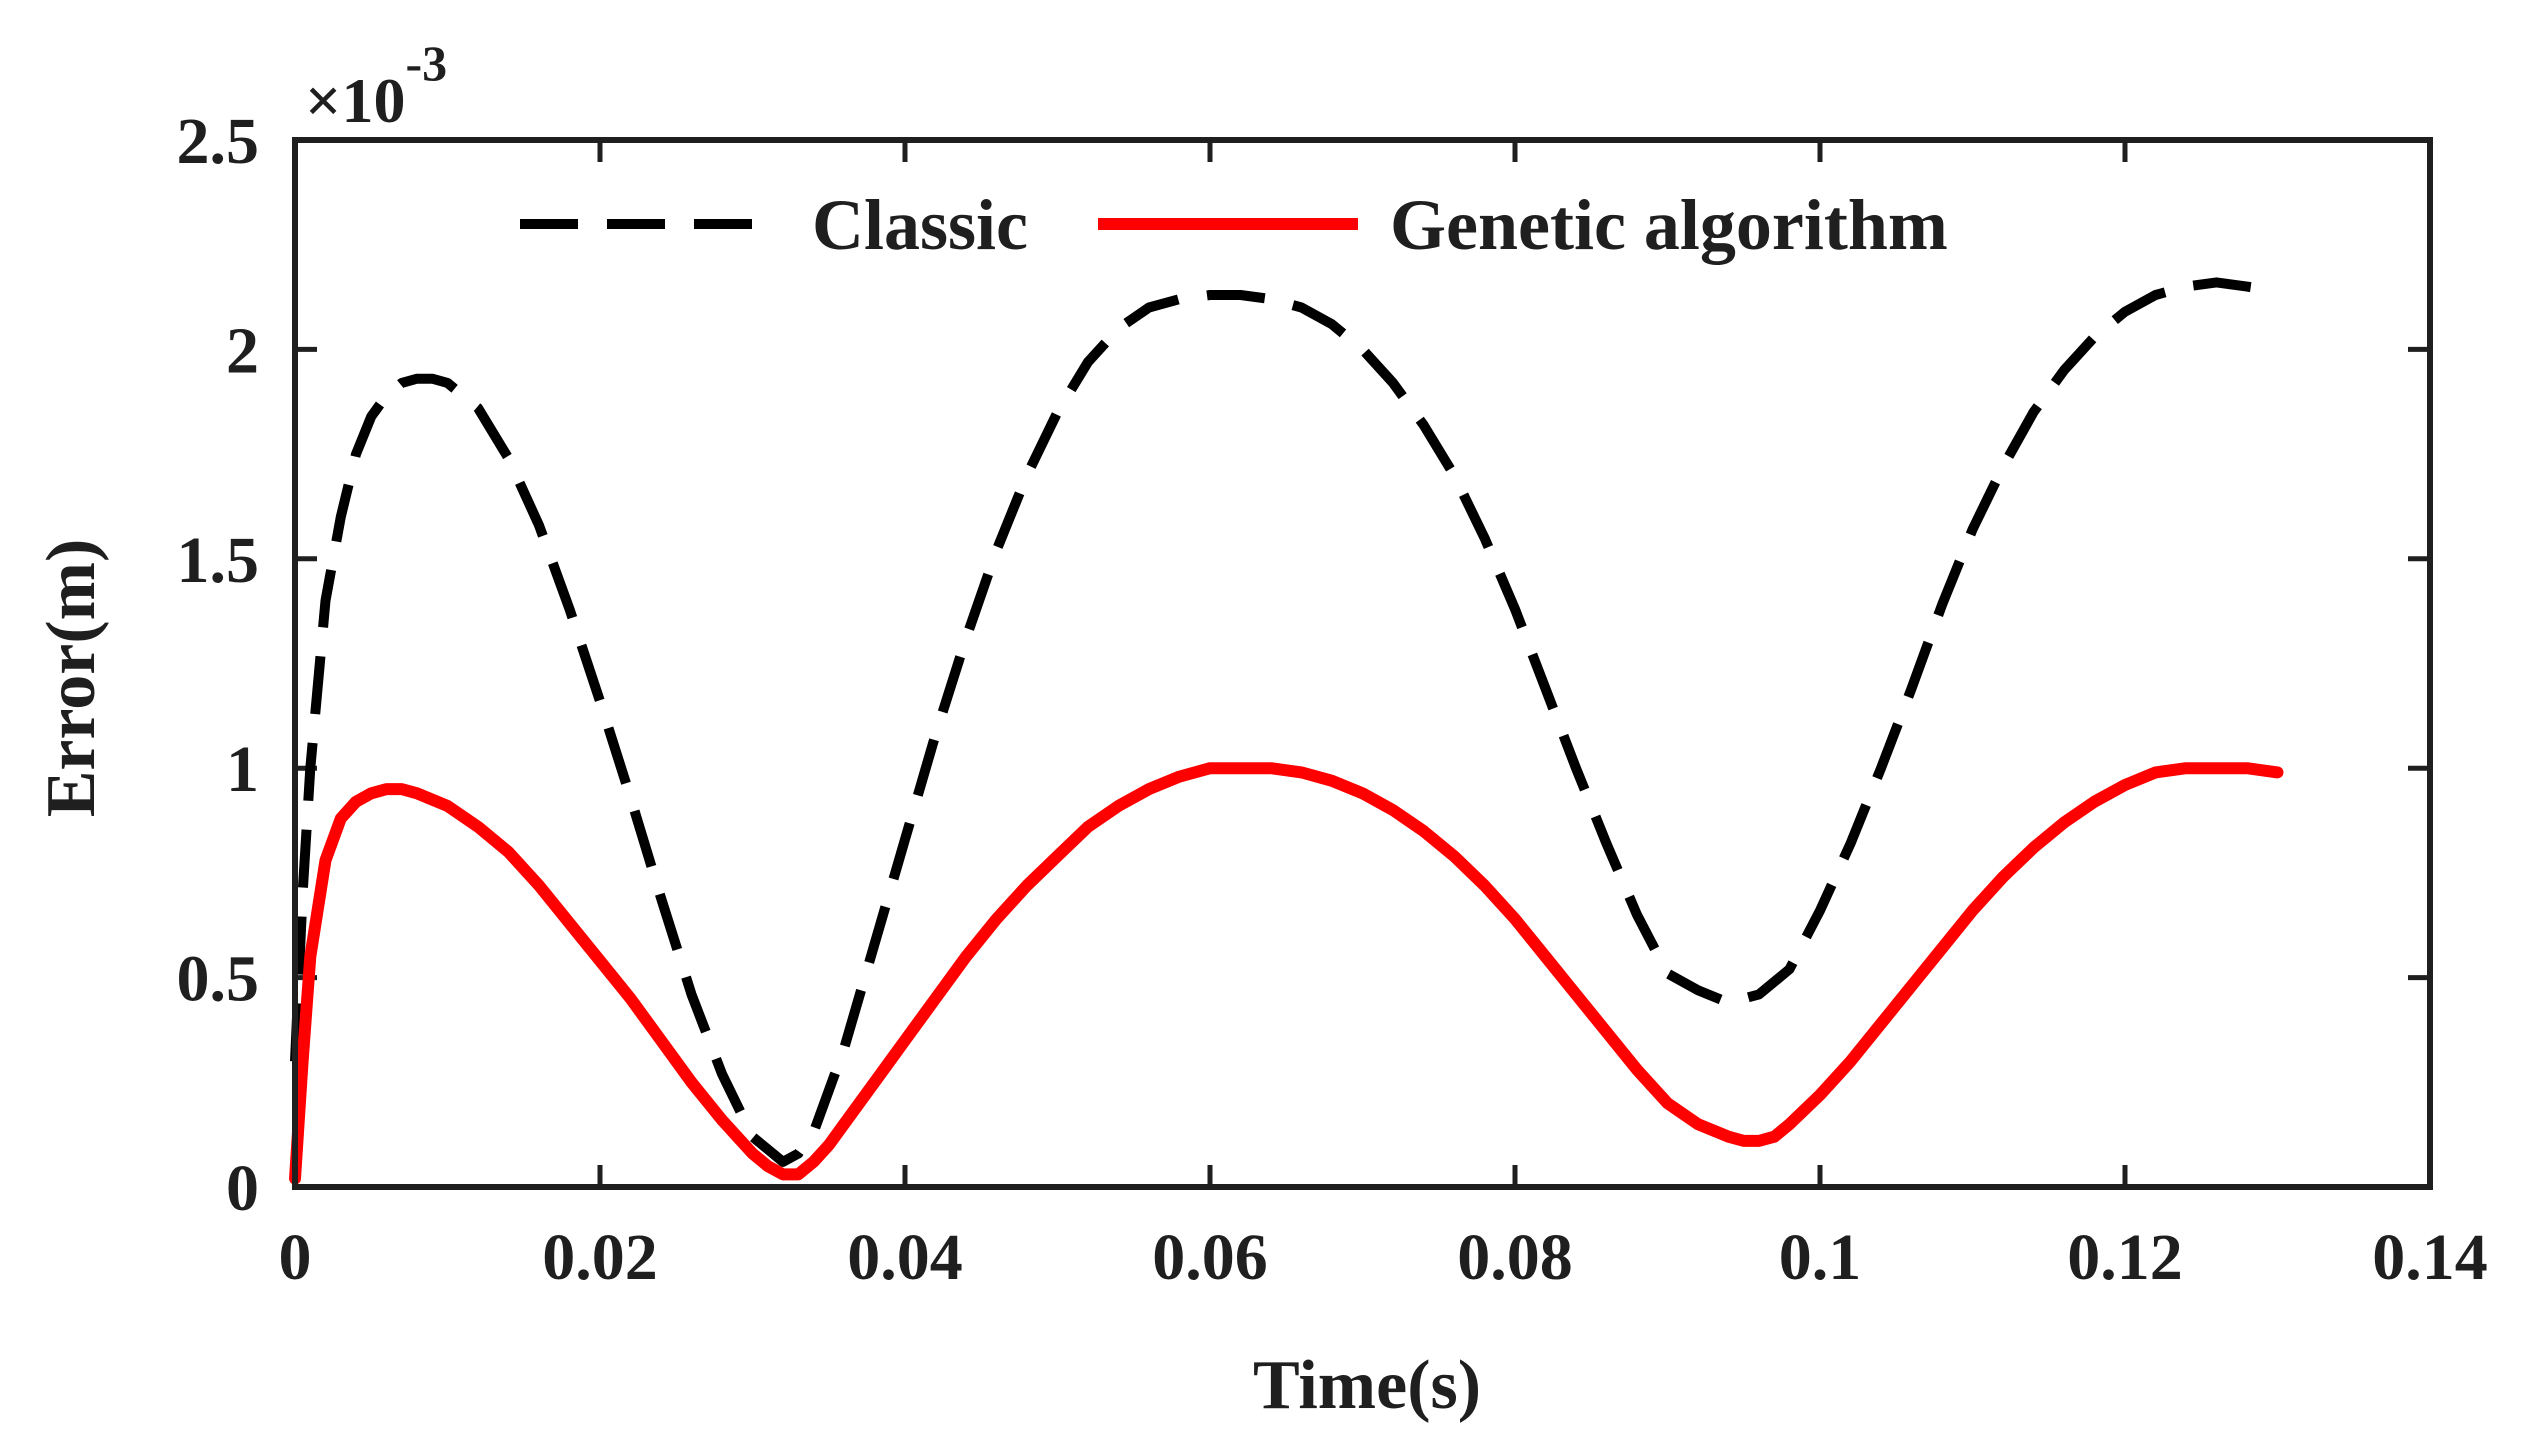 The image size is (2525, 1443). I want to click on y-tick-label: 2.5, so click(218, 141).